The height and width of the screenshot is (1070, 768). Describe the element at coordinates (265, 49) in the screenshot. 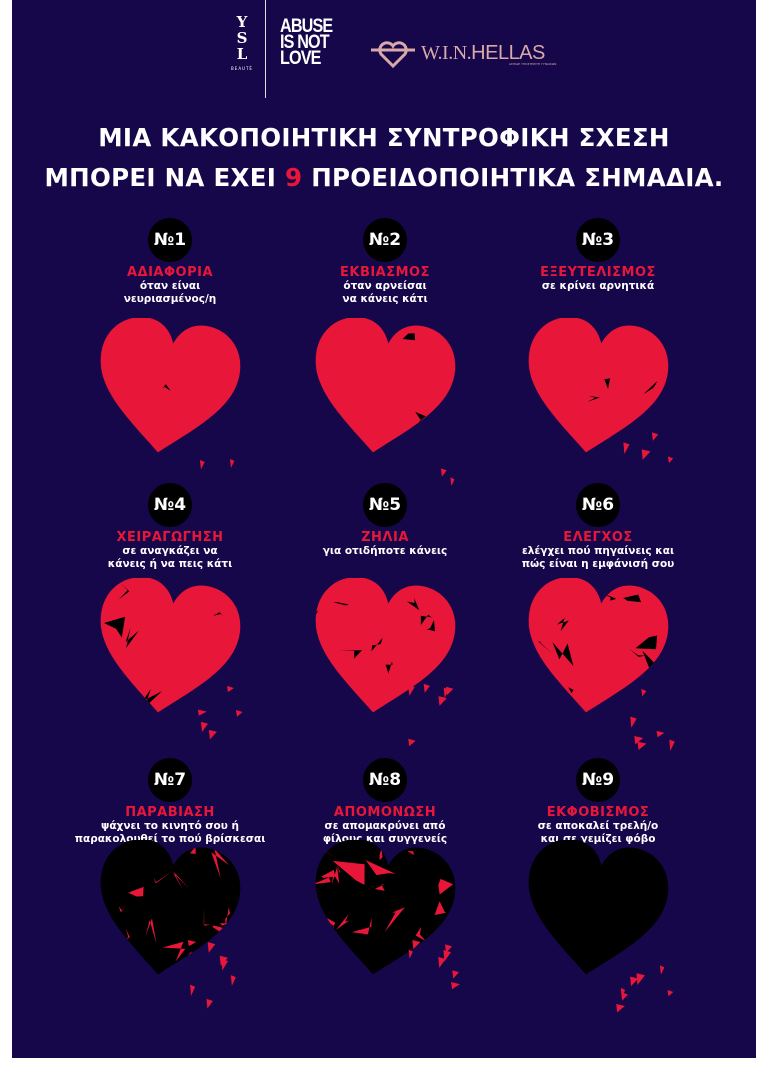

I see `logo-divider` at that location.